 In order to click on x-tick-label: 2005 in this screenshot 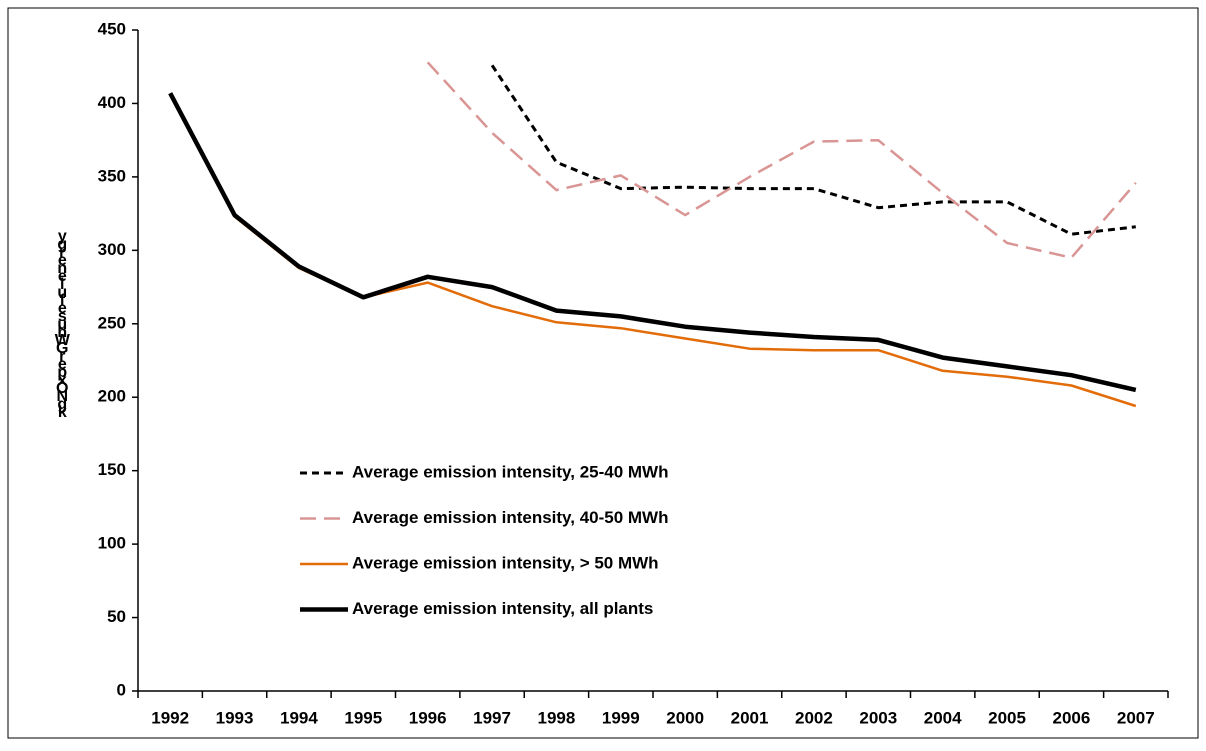, I will do `click(1007, 717)`.